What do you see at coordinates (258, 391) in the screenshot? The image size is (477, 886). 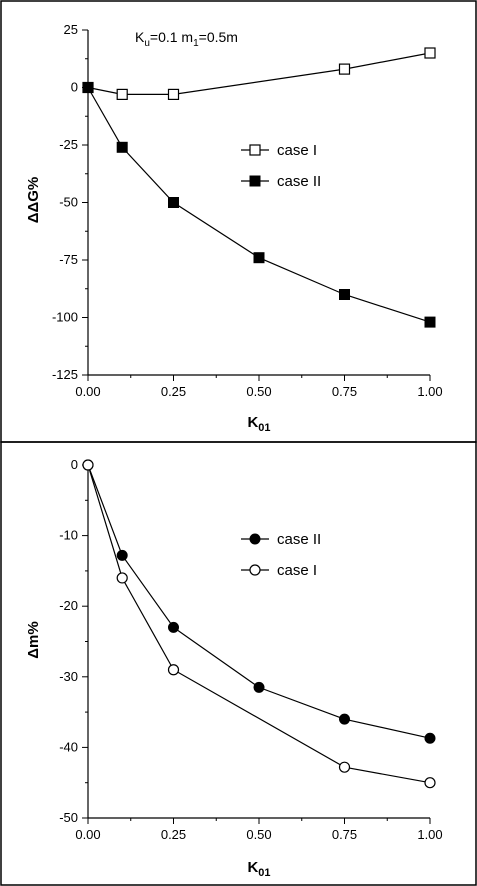 I see `top-chart-x-tick-label: 0.50` at bounding box center [258, 391].